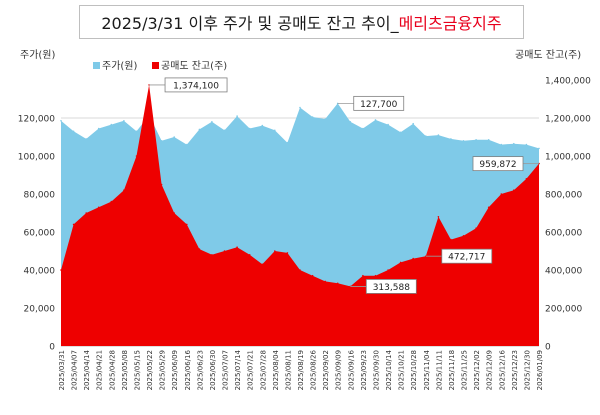 The image size is (600, 415). I want to click on x-tick-label: 2025/12/09, so click(490, 370).